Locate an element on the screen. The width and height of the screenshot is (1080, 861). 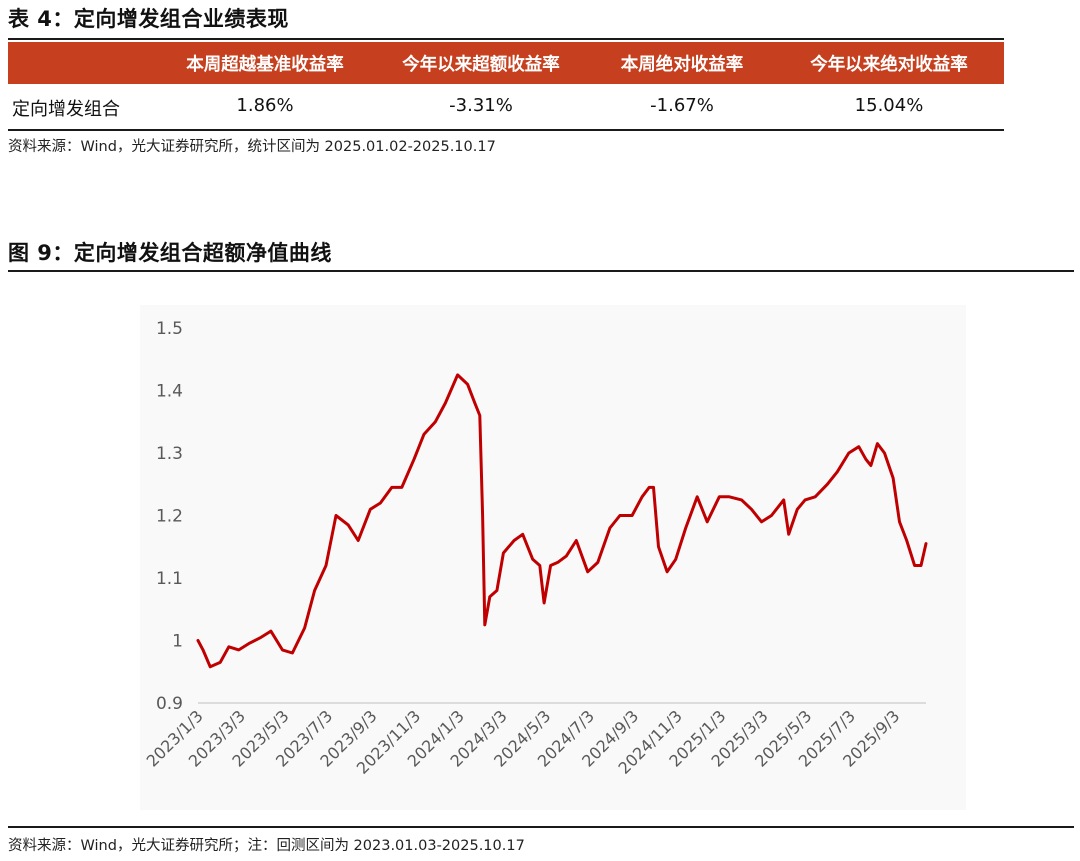
y-tick-label: 1 is located at coordinates (177, 642).